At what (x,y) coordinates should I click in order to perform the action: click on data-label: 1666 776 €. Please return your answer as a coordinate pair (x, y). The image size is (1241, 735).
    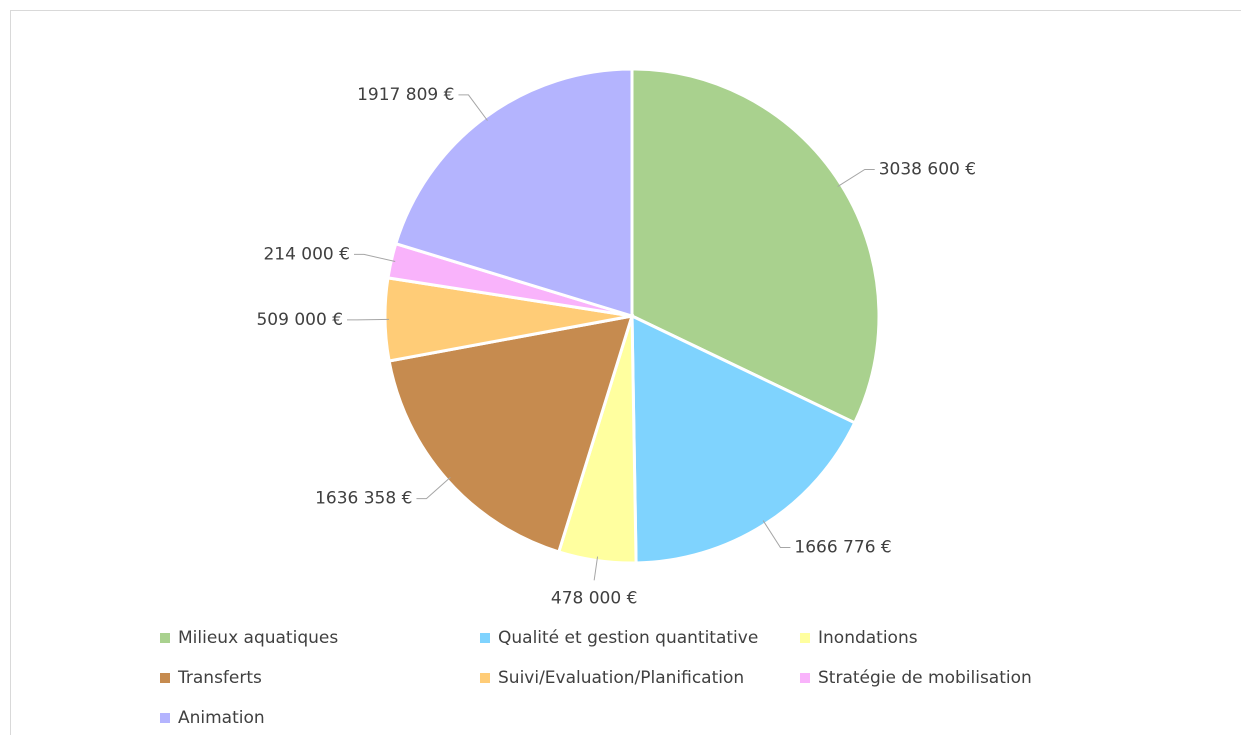
    Looking at the image, I should click on (842, 548).